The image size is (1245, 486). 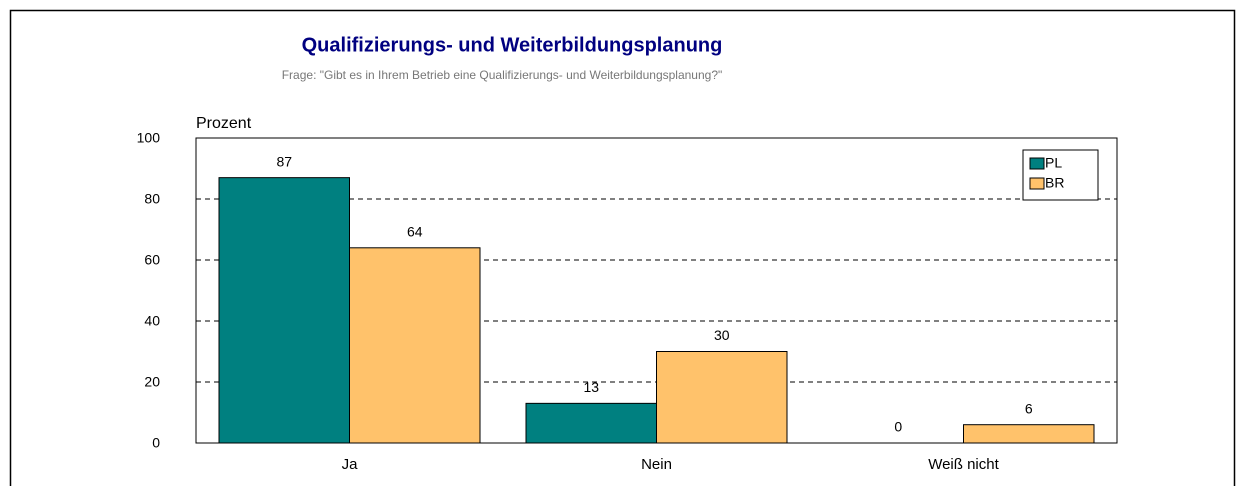 I want to click on y-axis-label: Prozent, so click(x=224, y=123).